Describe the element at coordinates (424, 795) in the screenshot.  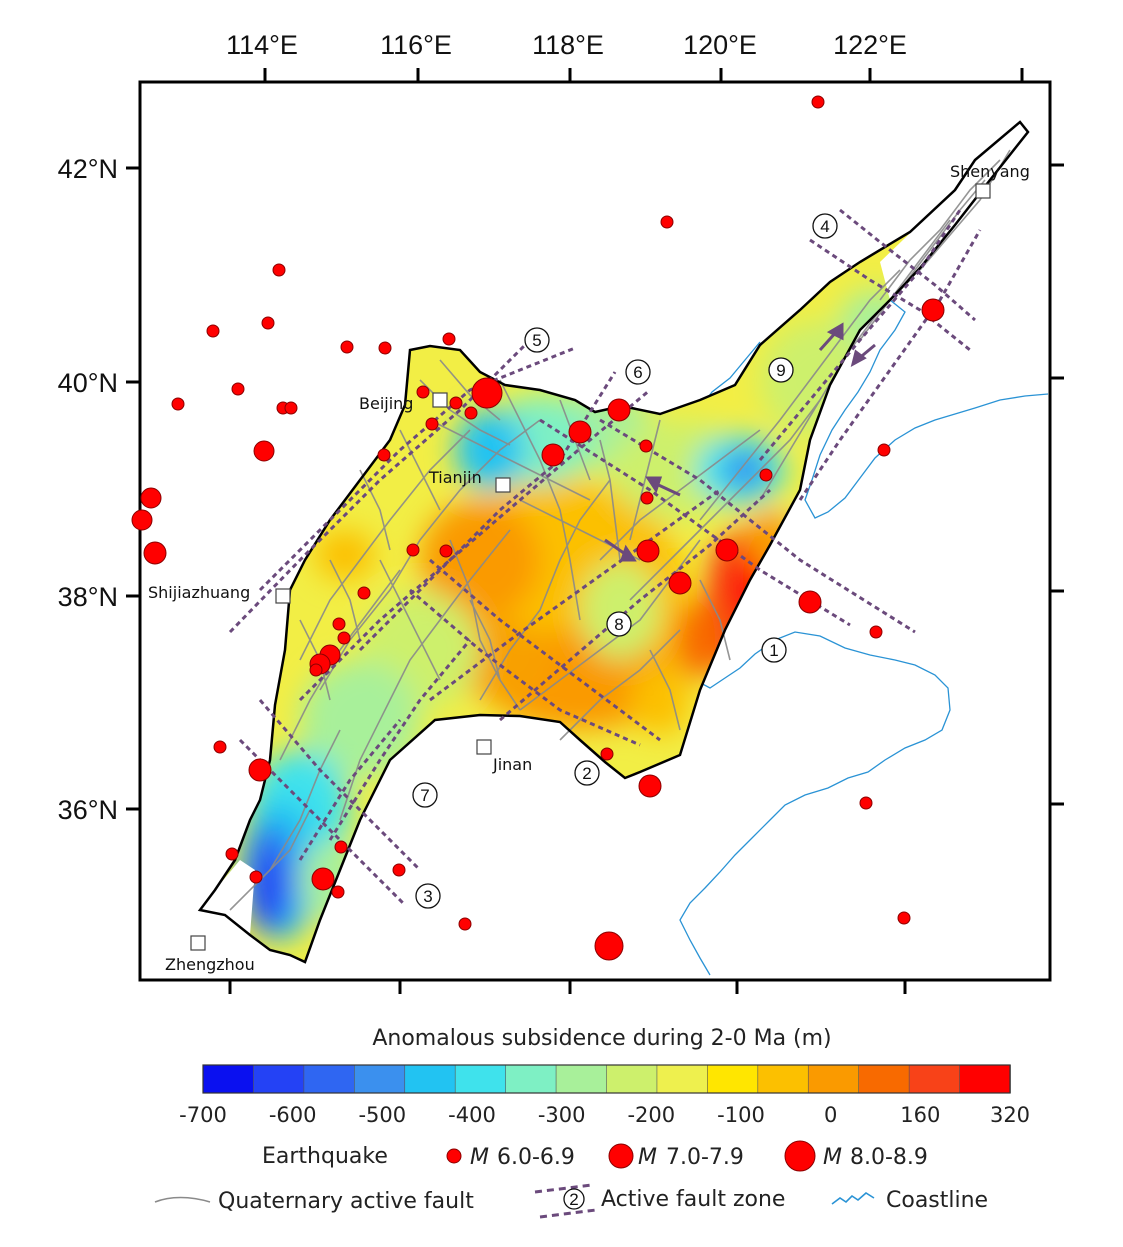
I see `fault-zone-label-7: 7` at that location.